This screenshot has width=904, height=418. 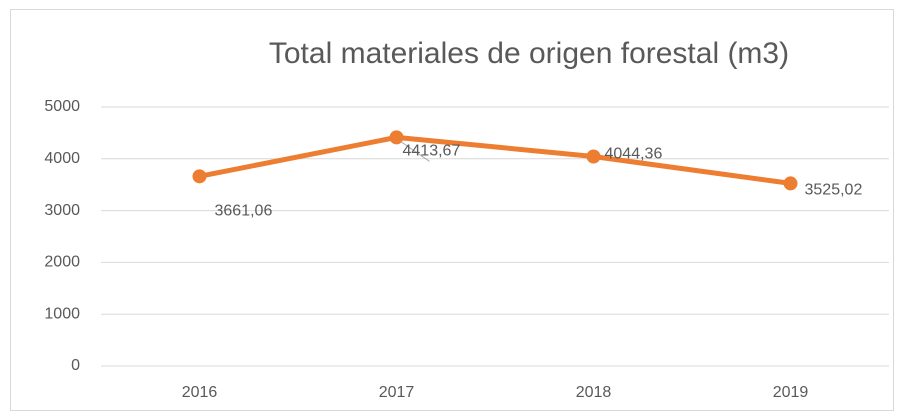 What do you see at coordinates (594, 392) in the screenshot?
I see `x-tick-label: 2018` at bounding box center [594, 392].